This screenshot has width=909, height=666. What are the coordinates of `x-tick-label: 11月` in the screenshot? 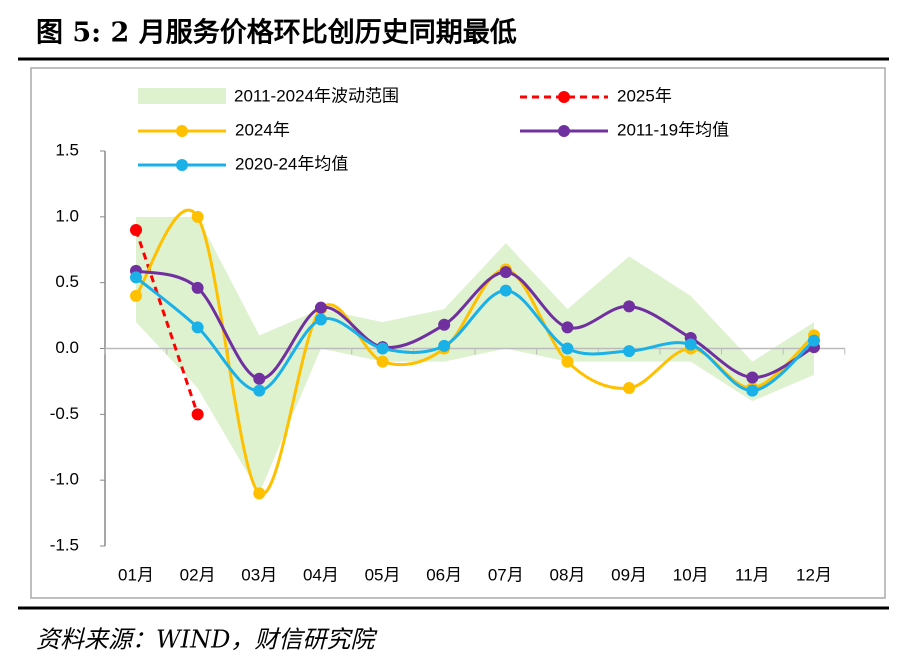 It's located at (752, 574).